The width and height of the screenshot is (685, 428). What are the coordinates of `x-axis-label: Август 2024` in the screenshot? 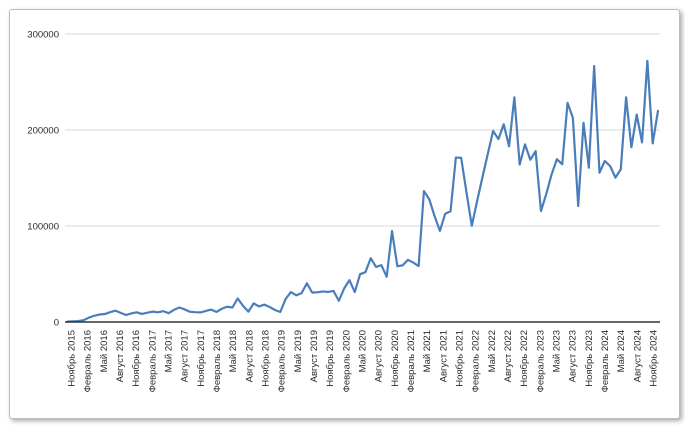 It's located at (637, 356).